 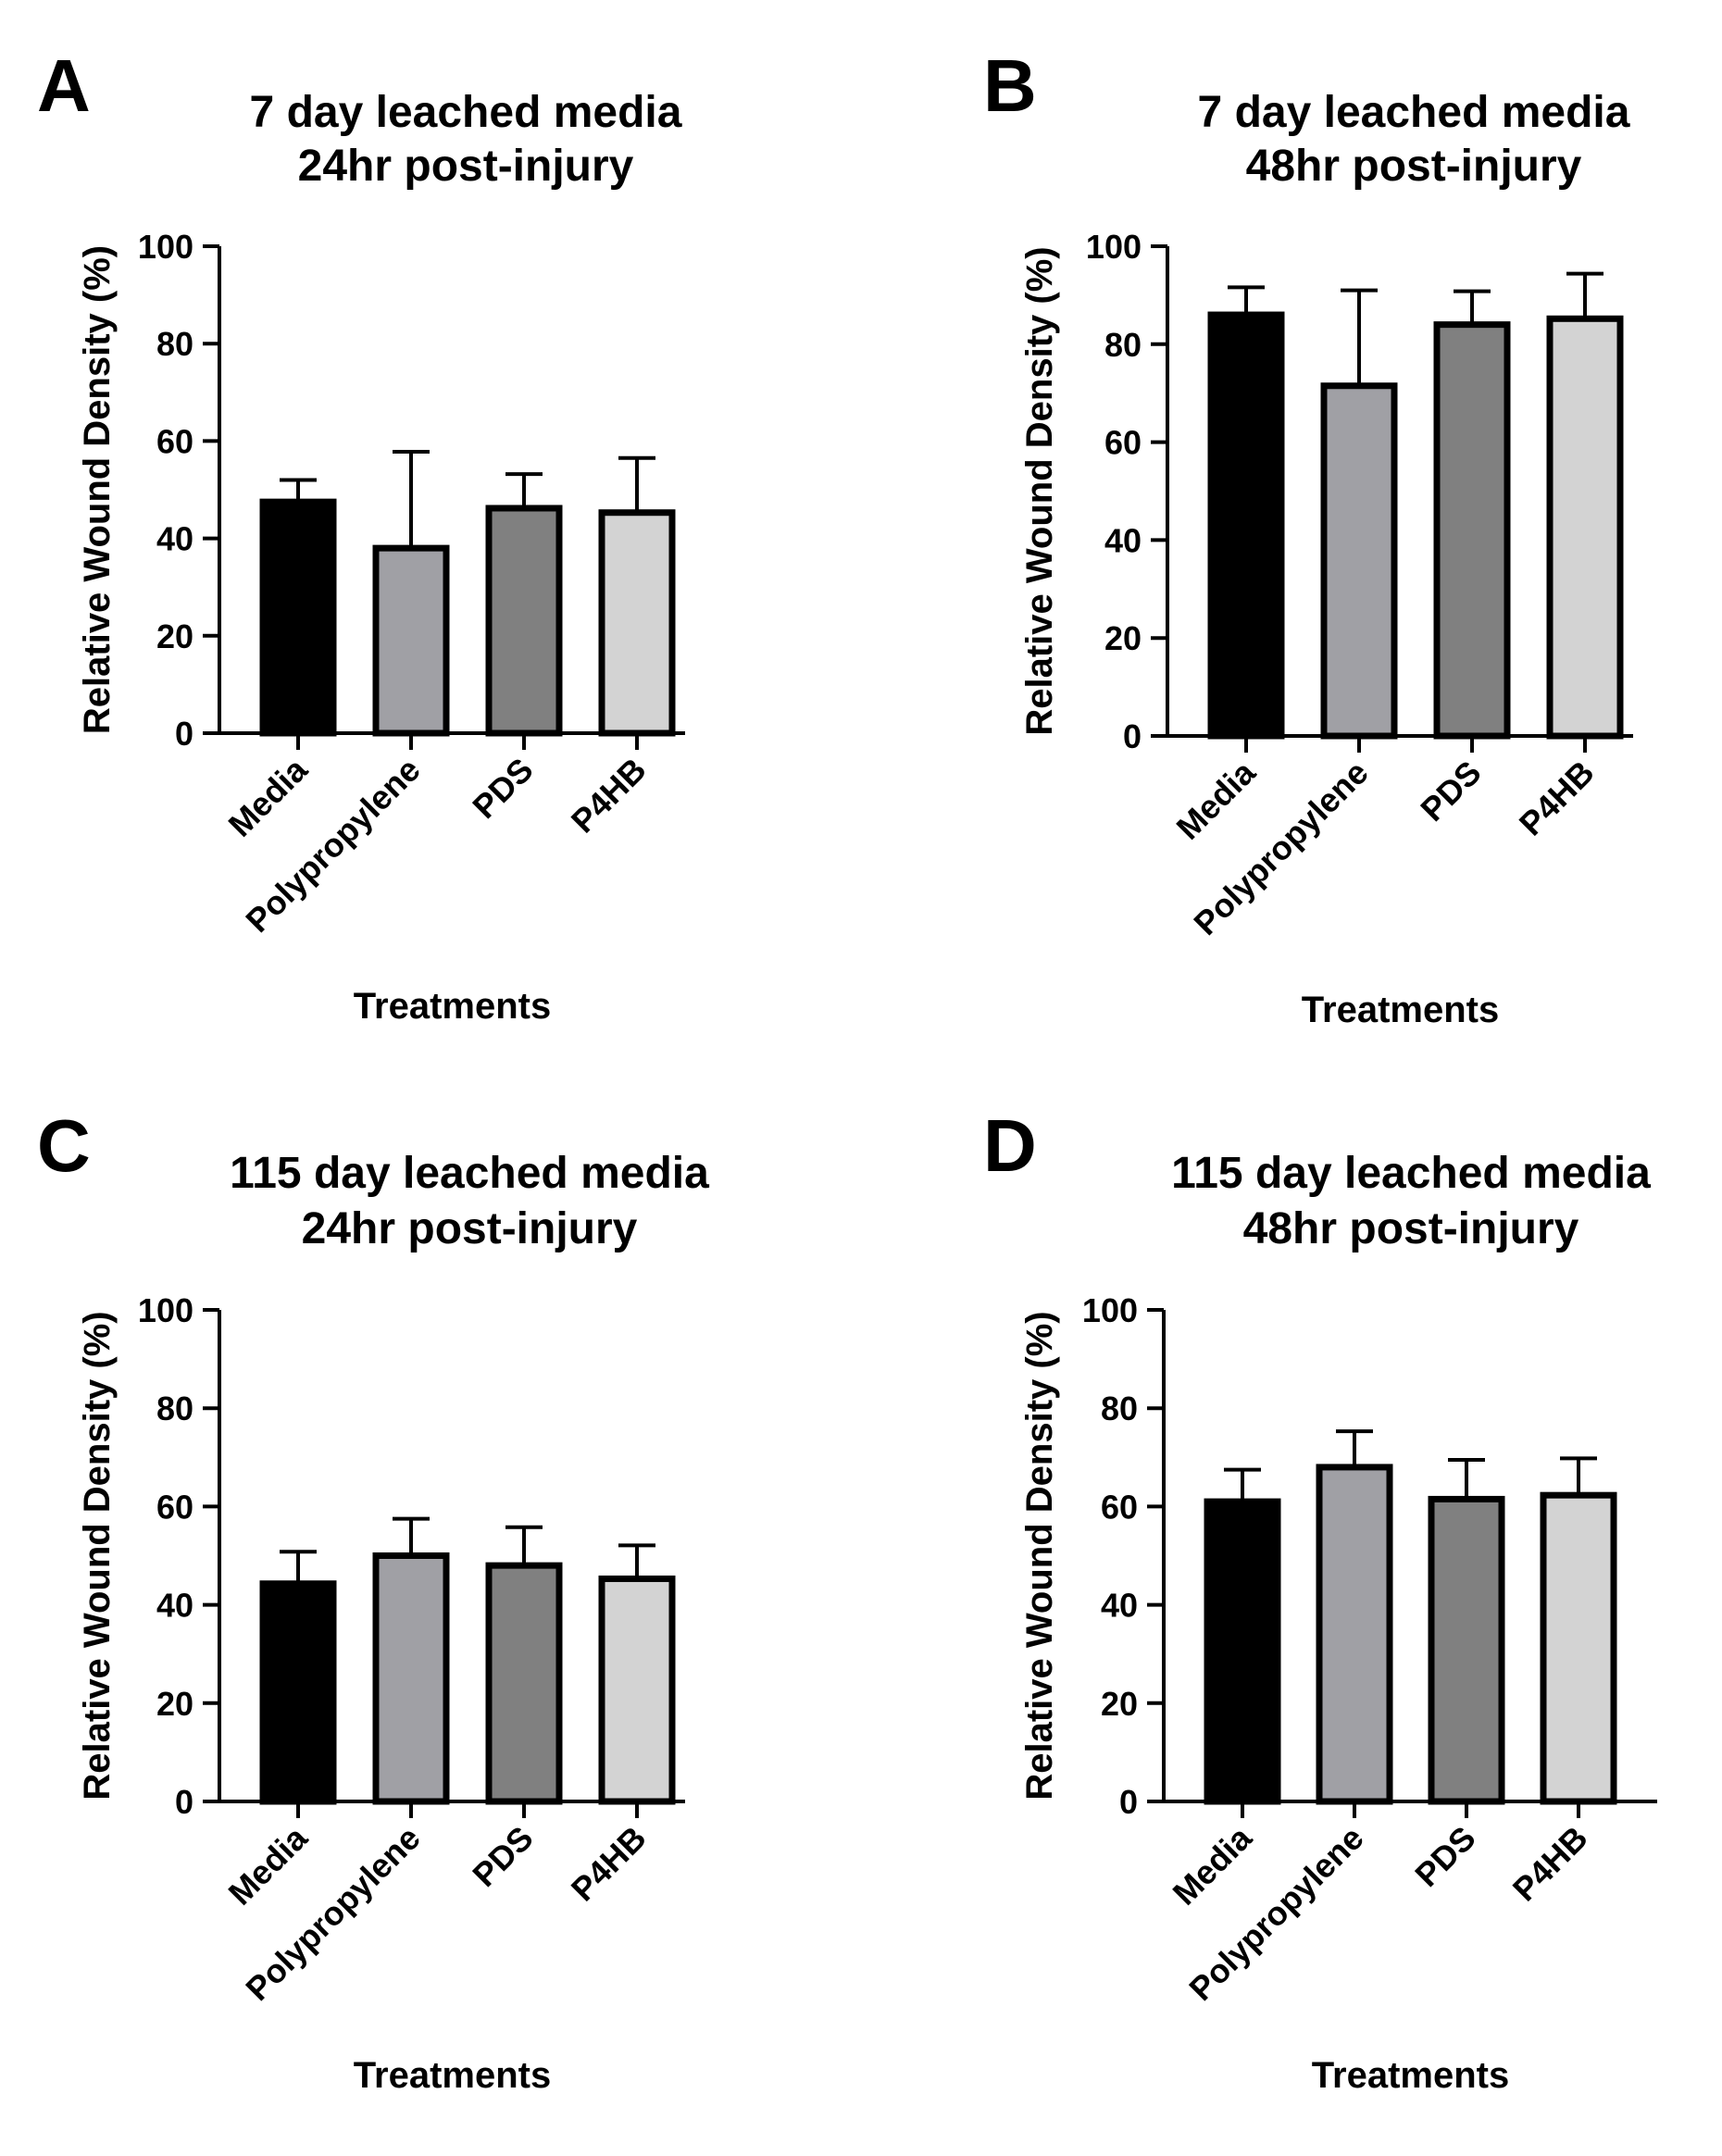 What do you see at coordinates (64, 1145) in the screenshot?
I see `panel-letter: C` at bounding box center [64, 1145].